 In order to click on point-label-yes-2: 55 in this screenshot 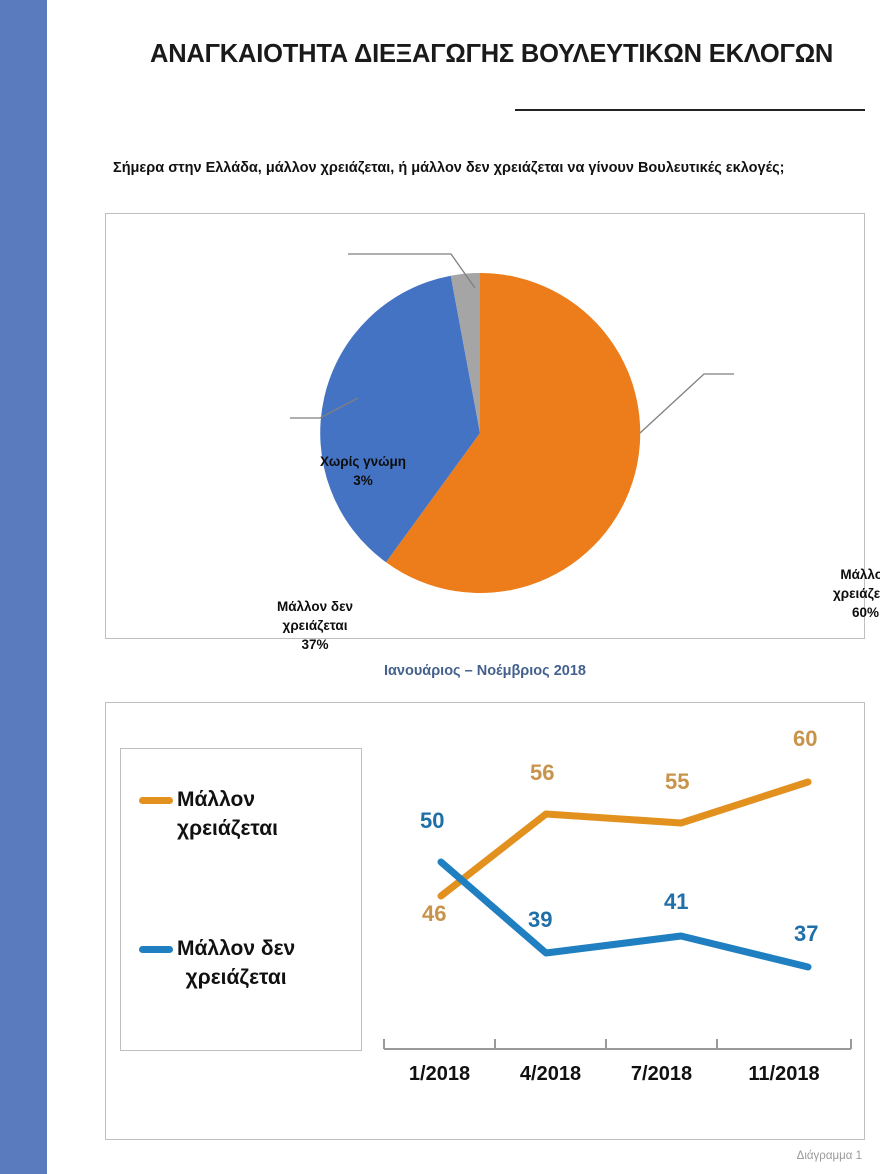, I will do `click(677, 781)`.